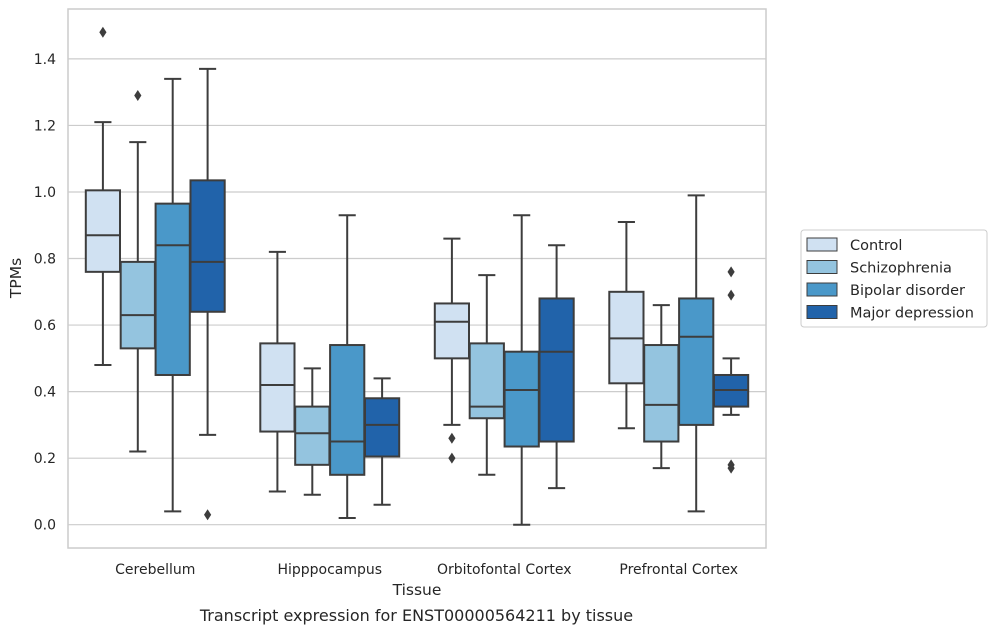  What do you see at coordinates (504, 570) in the screenshot?
I see `x-tick-label: Orbitofontal Cortex` at bounding box center [504, 570].